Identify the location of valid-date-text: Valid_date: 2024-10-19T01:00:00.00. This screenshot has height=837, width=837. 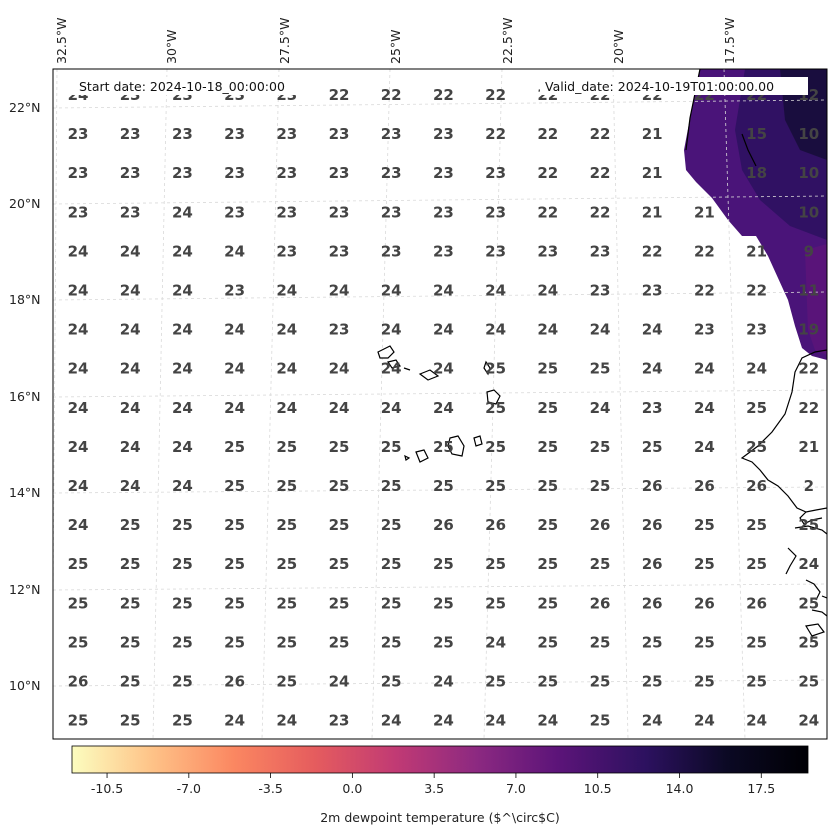
(659, 86).